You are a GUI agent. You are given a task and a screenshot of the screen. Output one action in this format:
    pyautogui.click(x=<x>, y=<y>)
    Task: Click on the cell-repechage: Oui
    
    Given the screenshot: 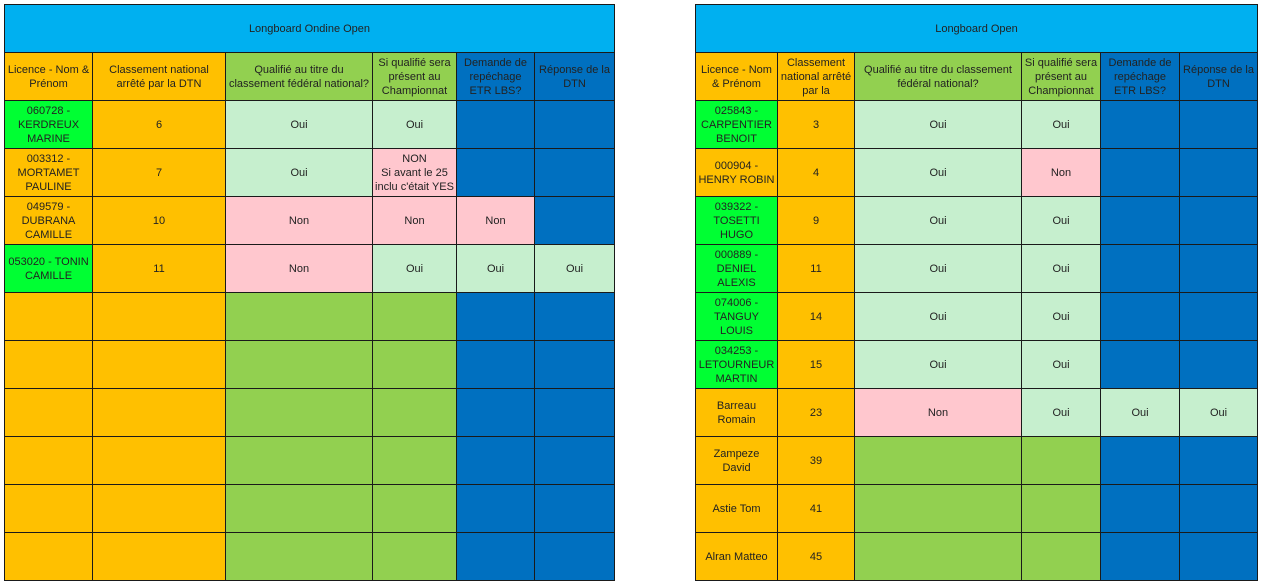 What is the action you would take?
    pyautogui.click(x=495, y=268)
    